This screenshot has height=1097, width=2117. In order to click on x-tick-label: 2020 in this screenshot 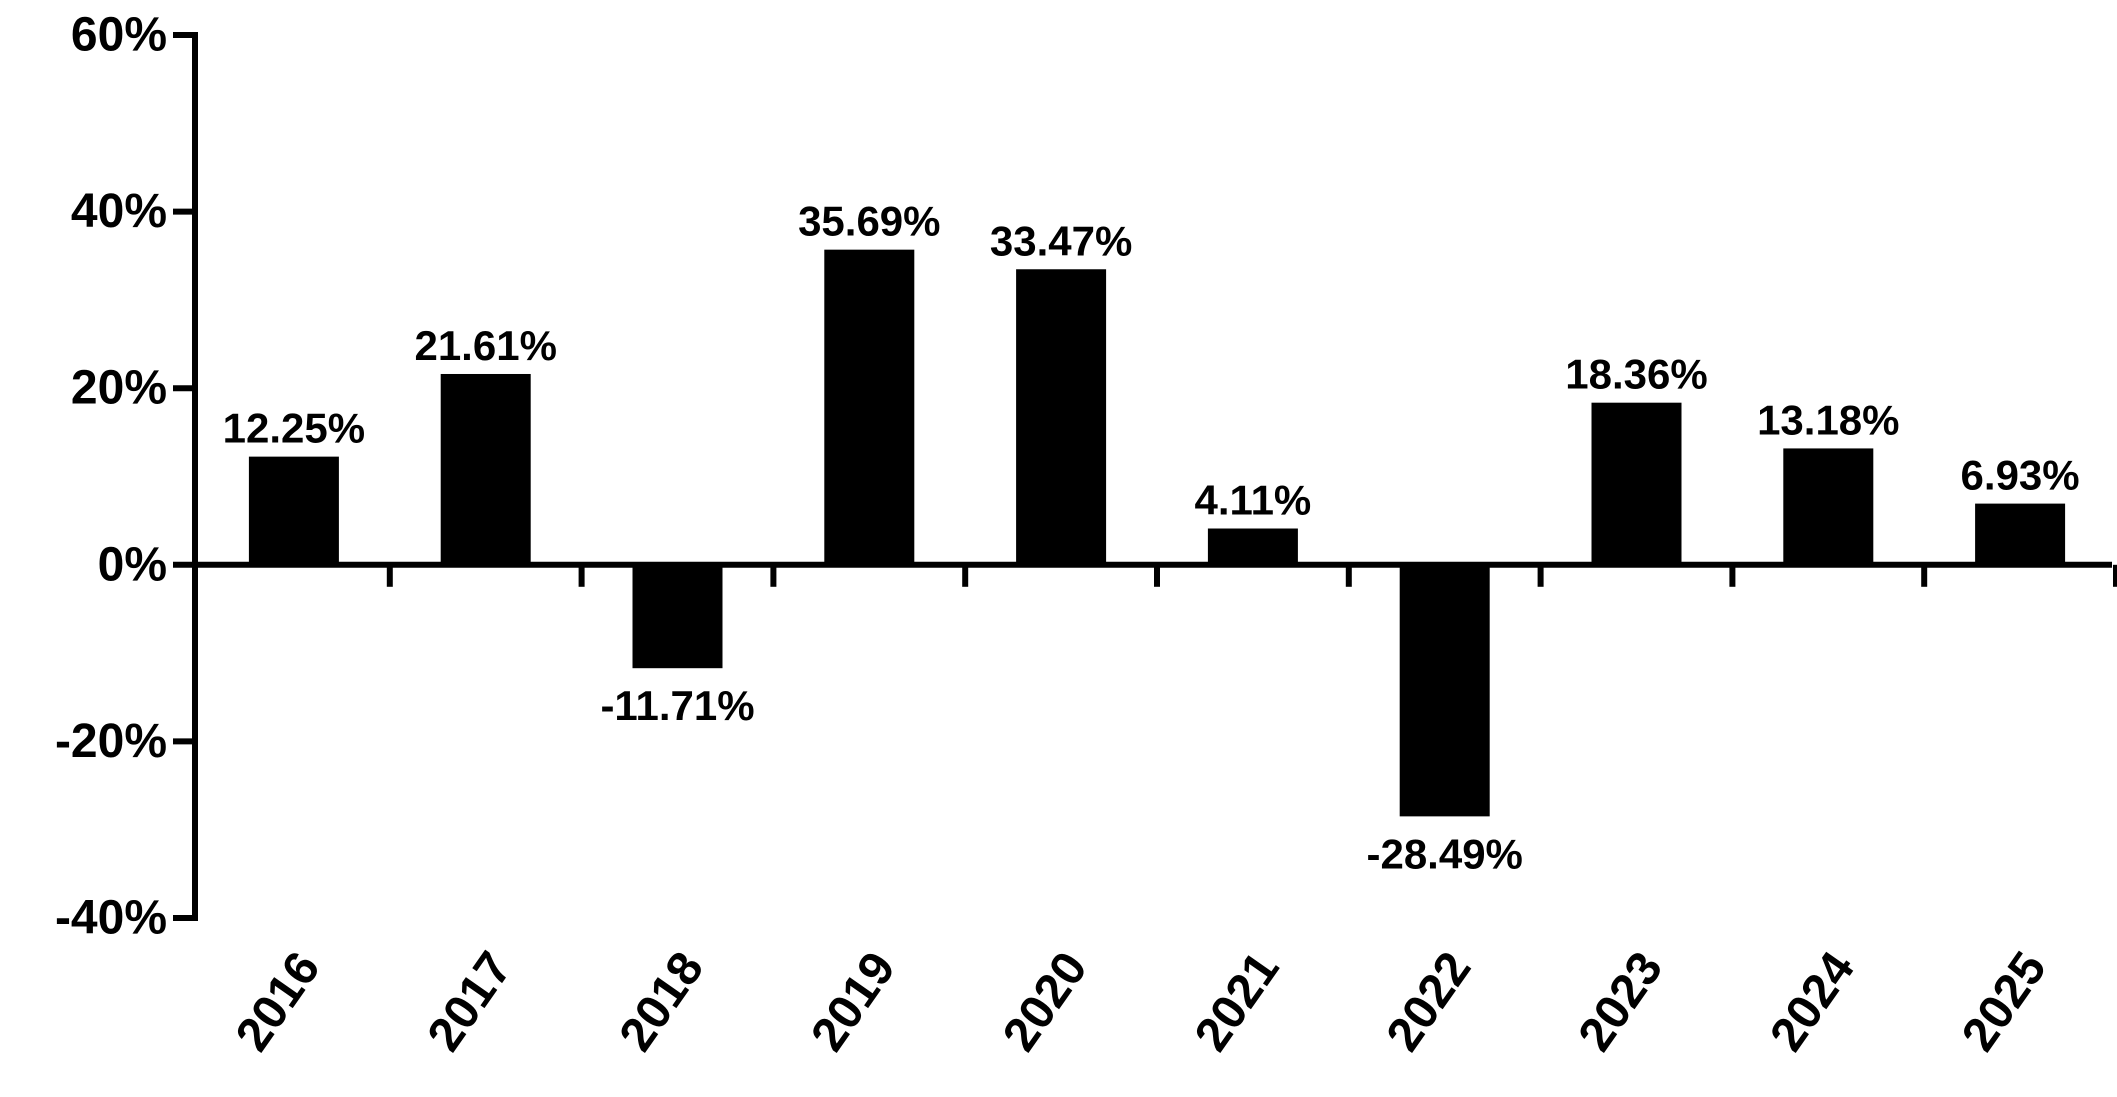, I will do `click(1045, 1002)`.